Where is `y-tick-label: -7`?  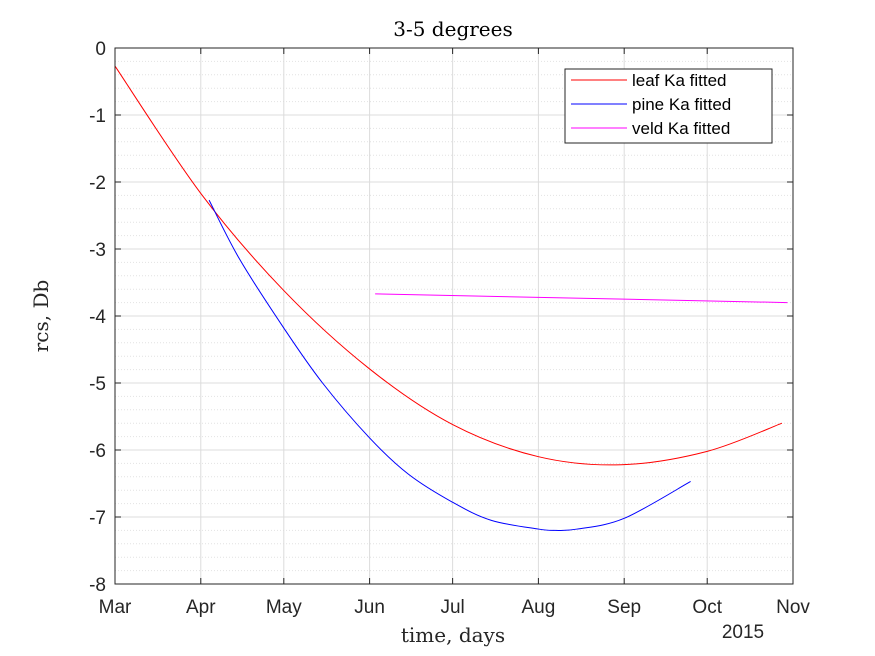
y-tick-label: -7 is located at coordinates (97, 518).